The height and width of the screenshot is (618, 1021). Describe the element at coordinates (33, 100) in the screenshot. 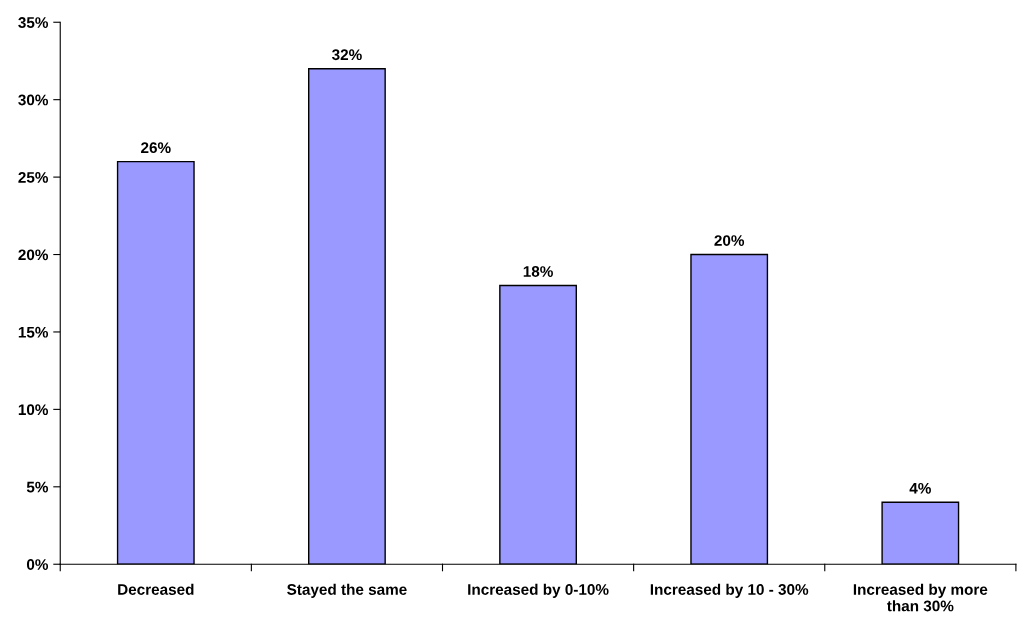

I see `y-tick-label: 30%` at that location.